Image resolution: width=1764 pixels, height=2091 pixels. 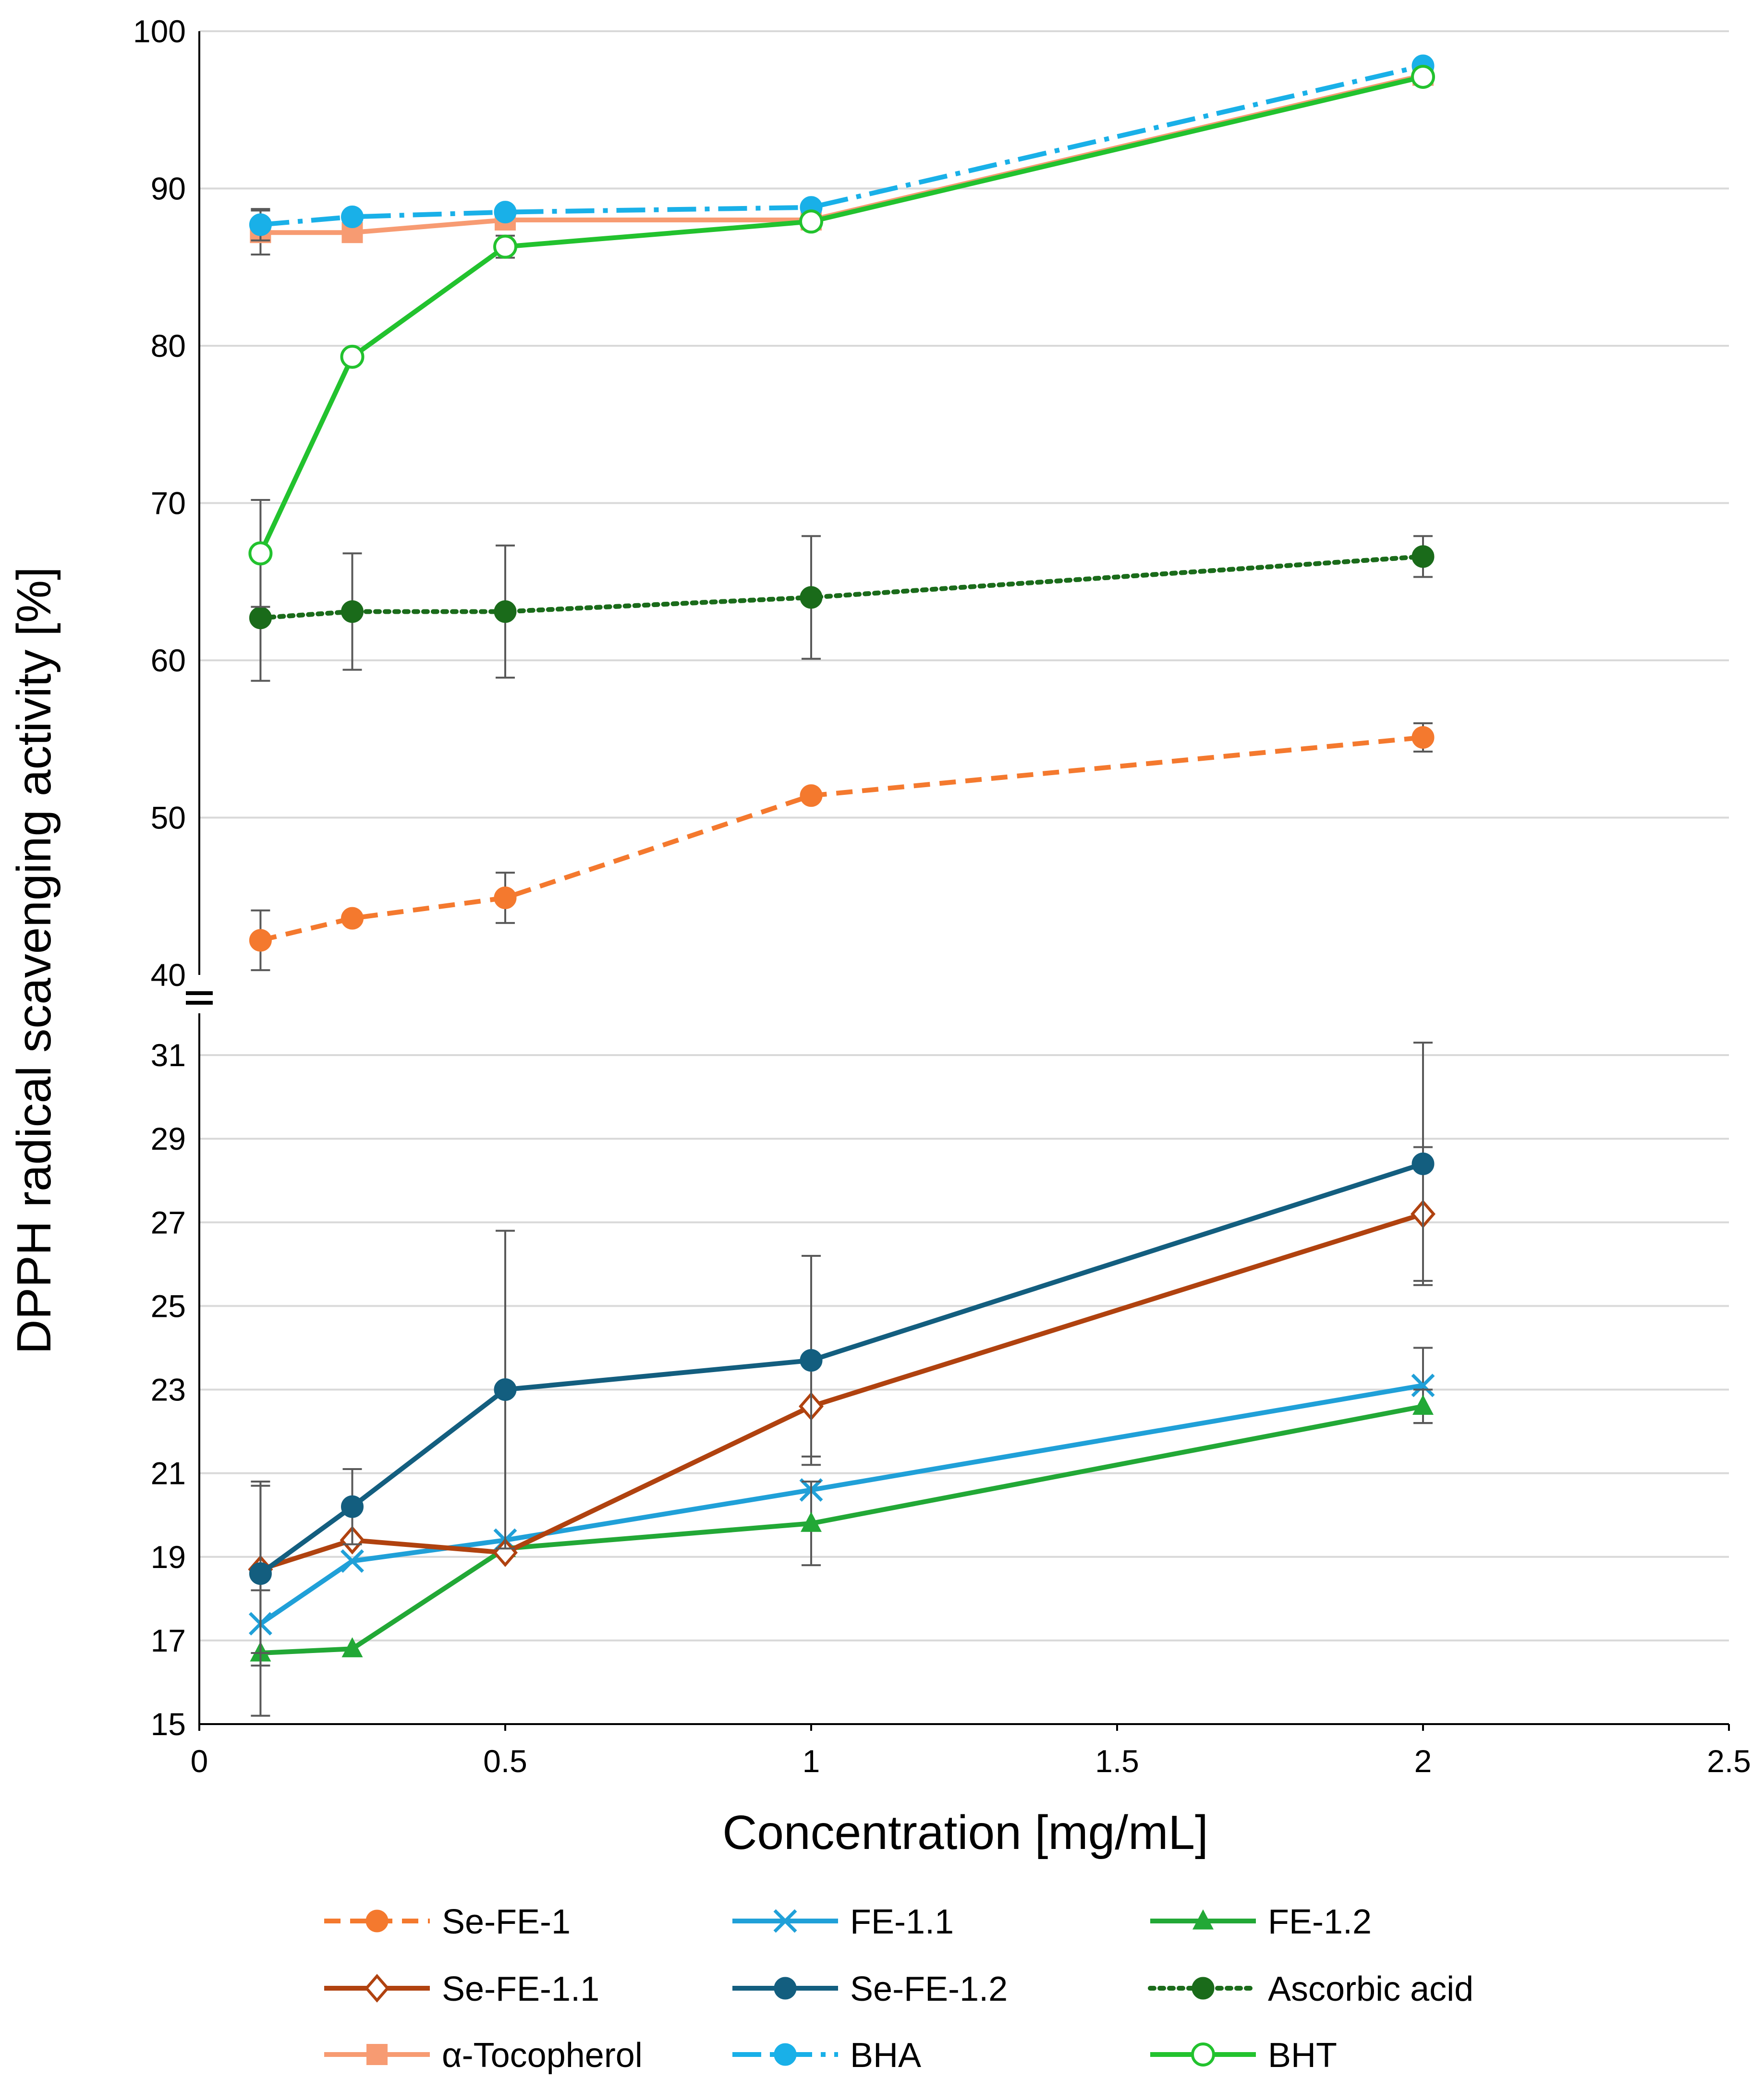 What do you see at coordinates (965, 1833) in the screenshot?
I see `x-axis-title: Concentration [mg/mL]` at bounding box center [965, 1833].